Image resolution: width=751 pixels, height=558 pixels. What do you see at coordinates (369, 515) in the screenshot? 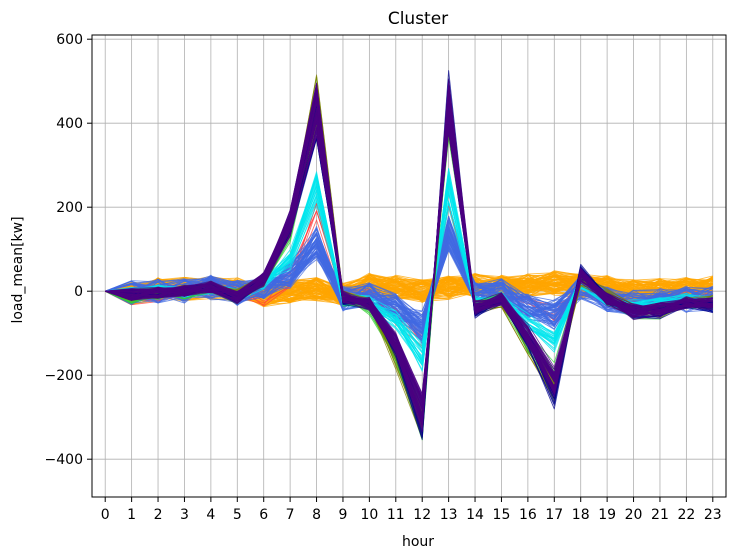
I see `x-tick-label: 10` at bounding box center [369, 515].